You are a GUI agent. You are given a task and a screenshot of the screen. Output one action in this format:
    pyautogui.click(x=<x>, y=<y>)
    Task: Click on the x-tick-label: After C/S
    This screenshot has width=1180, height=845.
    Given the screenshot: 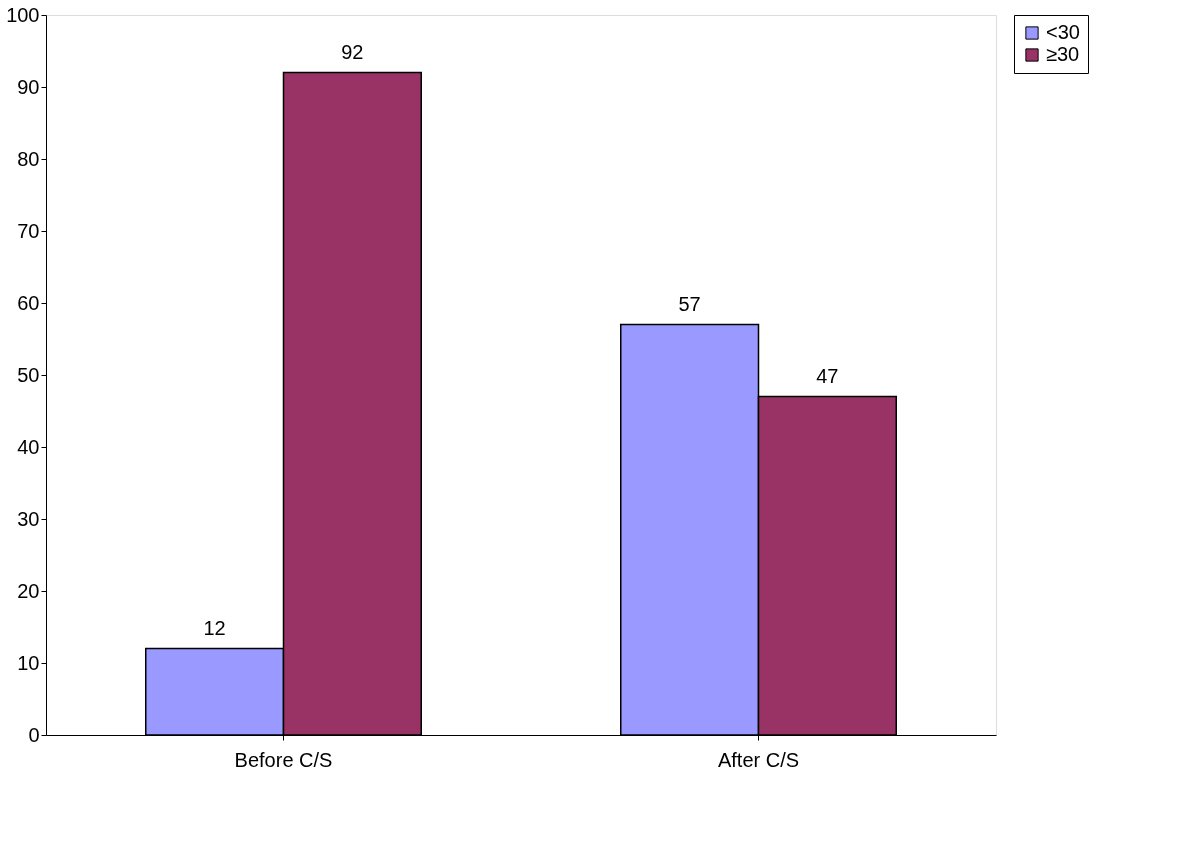 What is the action you would take?
    pyautogui.click(x=758, y=759)
    